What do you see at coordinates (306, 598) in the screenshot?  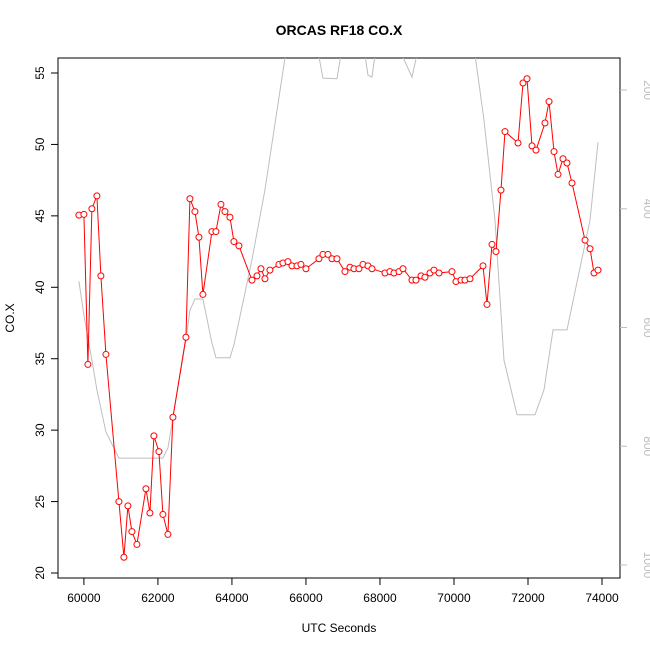 I see `x-tick-label: 66000` at bounding box center [306, 598].